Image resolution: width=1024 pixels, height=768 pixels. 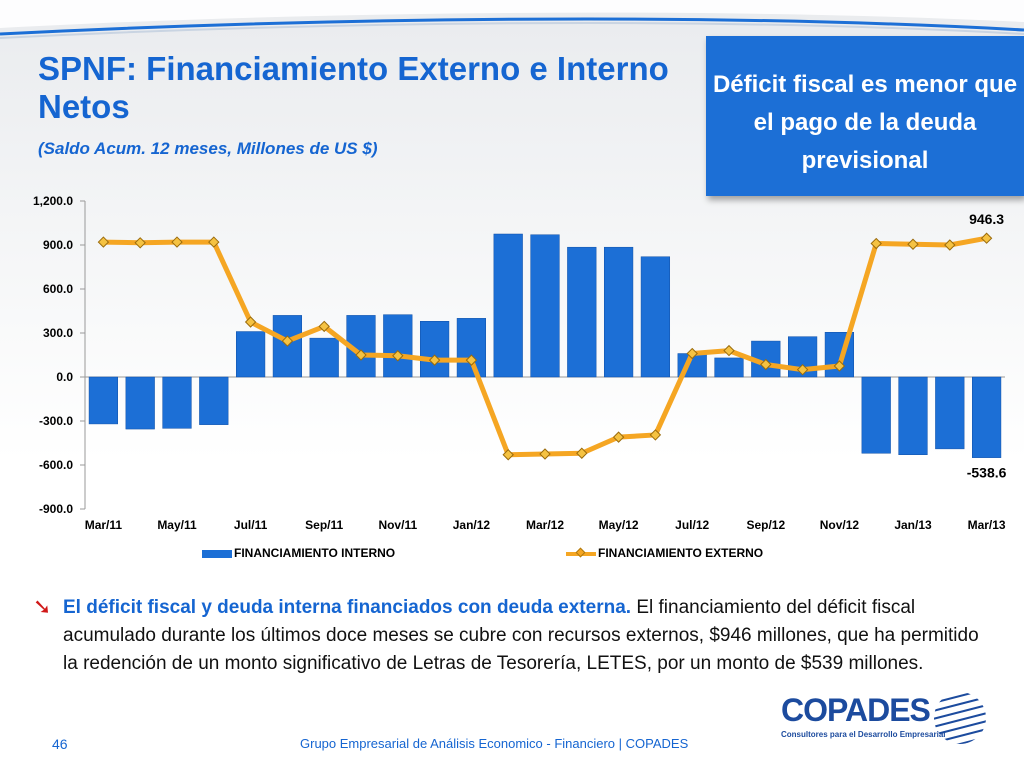 I want to click on legend-line-swatch, so click(x=581, y=552).